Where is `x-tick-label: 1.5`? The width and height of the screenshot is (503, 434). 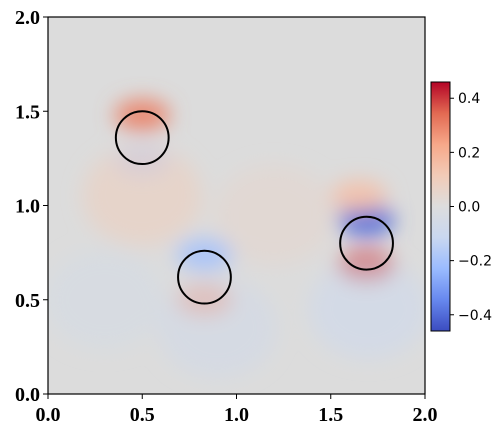
x-tick-label: 1.5 is located at coordinates (330, 415).